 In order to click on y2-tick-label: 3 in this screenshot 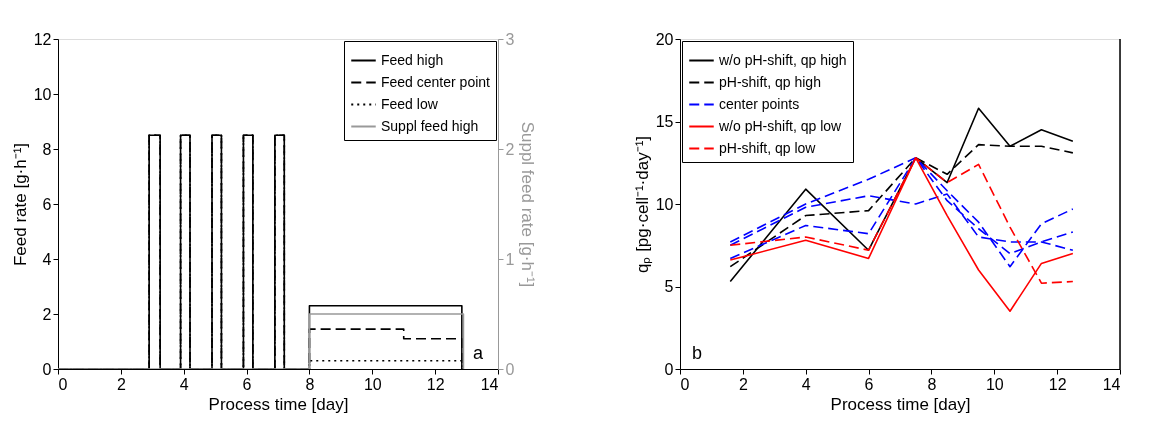, I will do `click(510, 39)`.